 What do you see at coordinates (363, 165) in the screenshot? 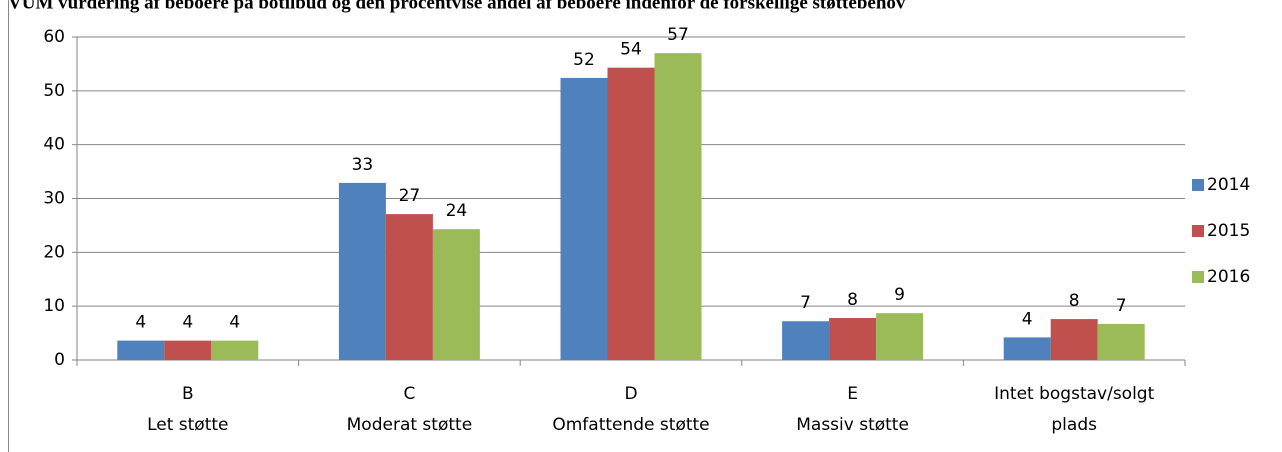
I see `data-label: 33` at bounding box center [363, 165].